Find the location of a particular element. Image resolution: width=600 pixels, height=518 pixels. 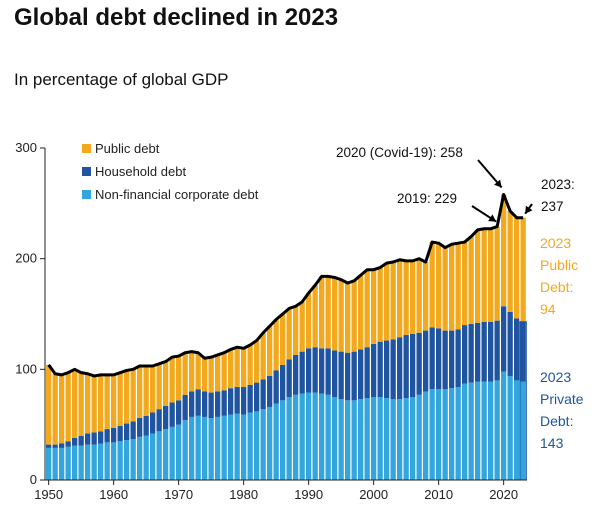

bar-household-1988 is located at coordinates (296, 374).